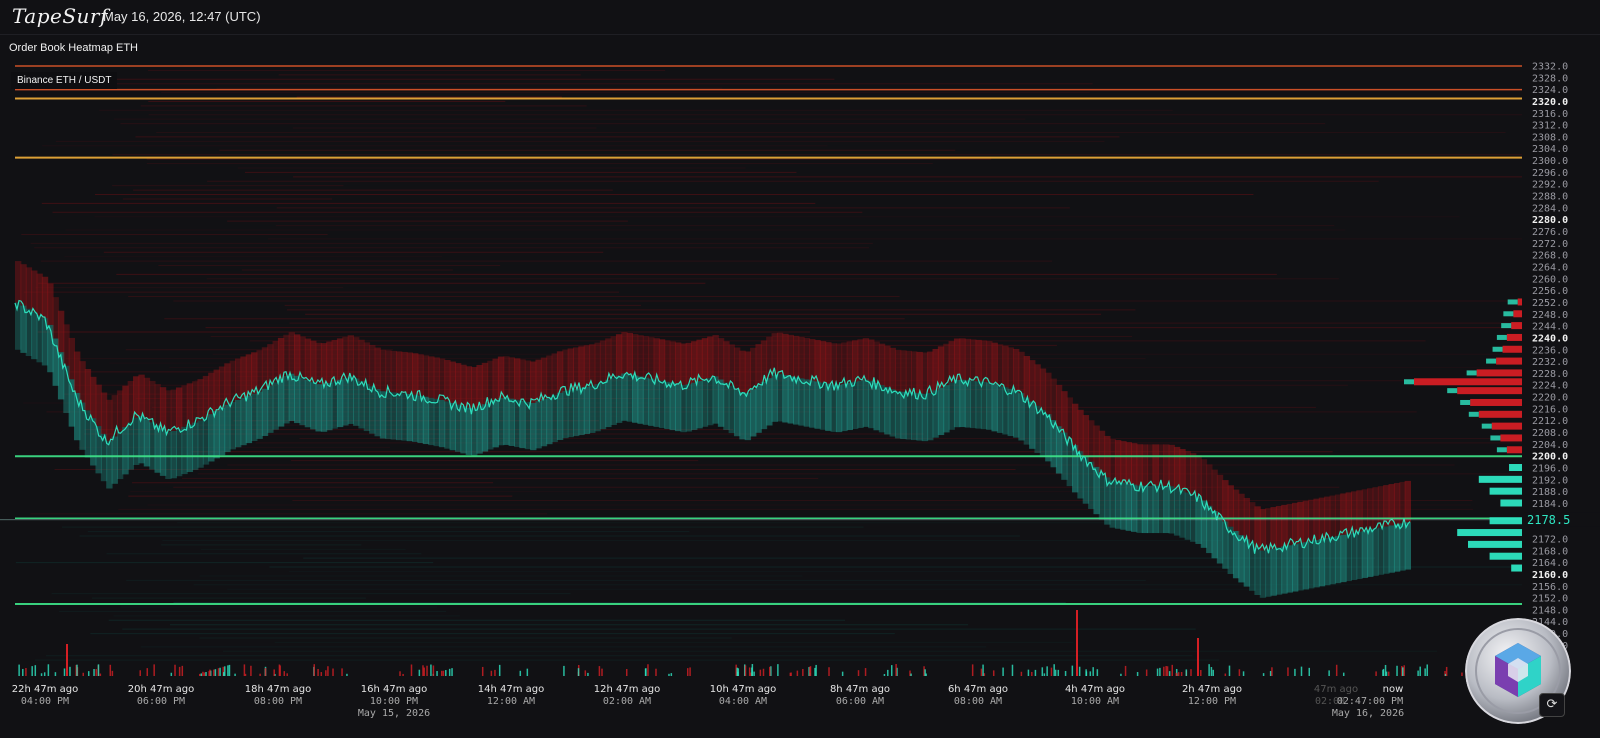 This screenshot has height=738, width=1600. Describe the element at coordinates (278, 701) in the screenshot. I see `time-tick-clock: 08:00 PM` at that location.